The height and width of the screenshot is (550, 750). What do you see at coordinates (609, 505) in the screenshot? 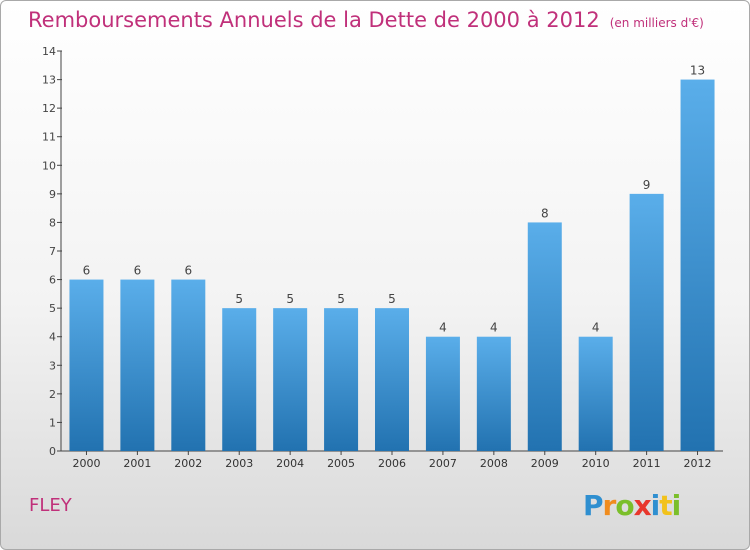
I see `logo-letter: r` at bounding box center [609, 505].